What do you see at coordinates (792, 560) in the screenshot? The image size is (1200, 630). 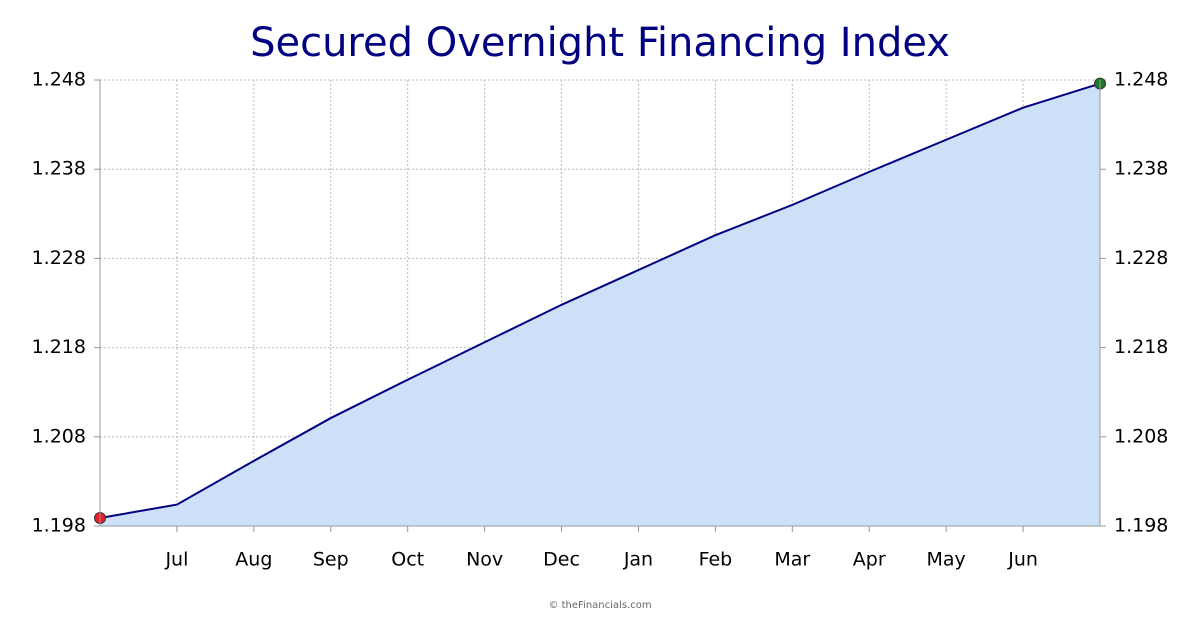 I see `x-tick-label: Mar` at bounding box center [792, 560].